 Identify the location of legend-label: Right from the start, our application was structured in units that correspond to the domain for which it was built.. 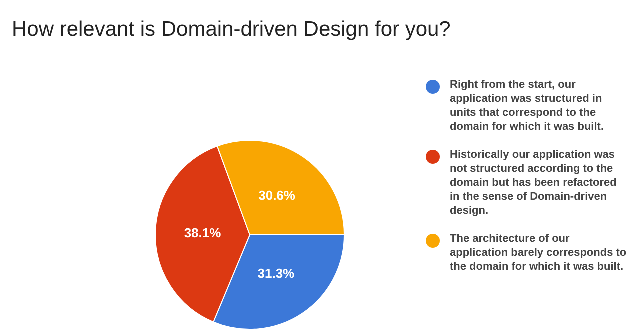
(528, 106).